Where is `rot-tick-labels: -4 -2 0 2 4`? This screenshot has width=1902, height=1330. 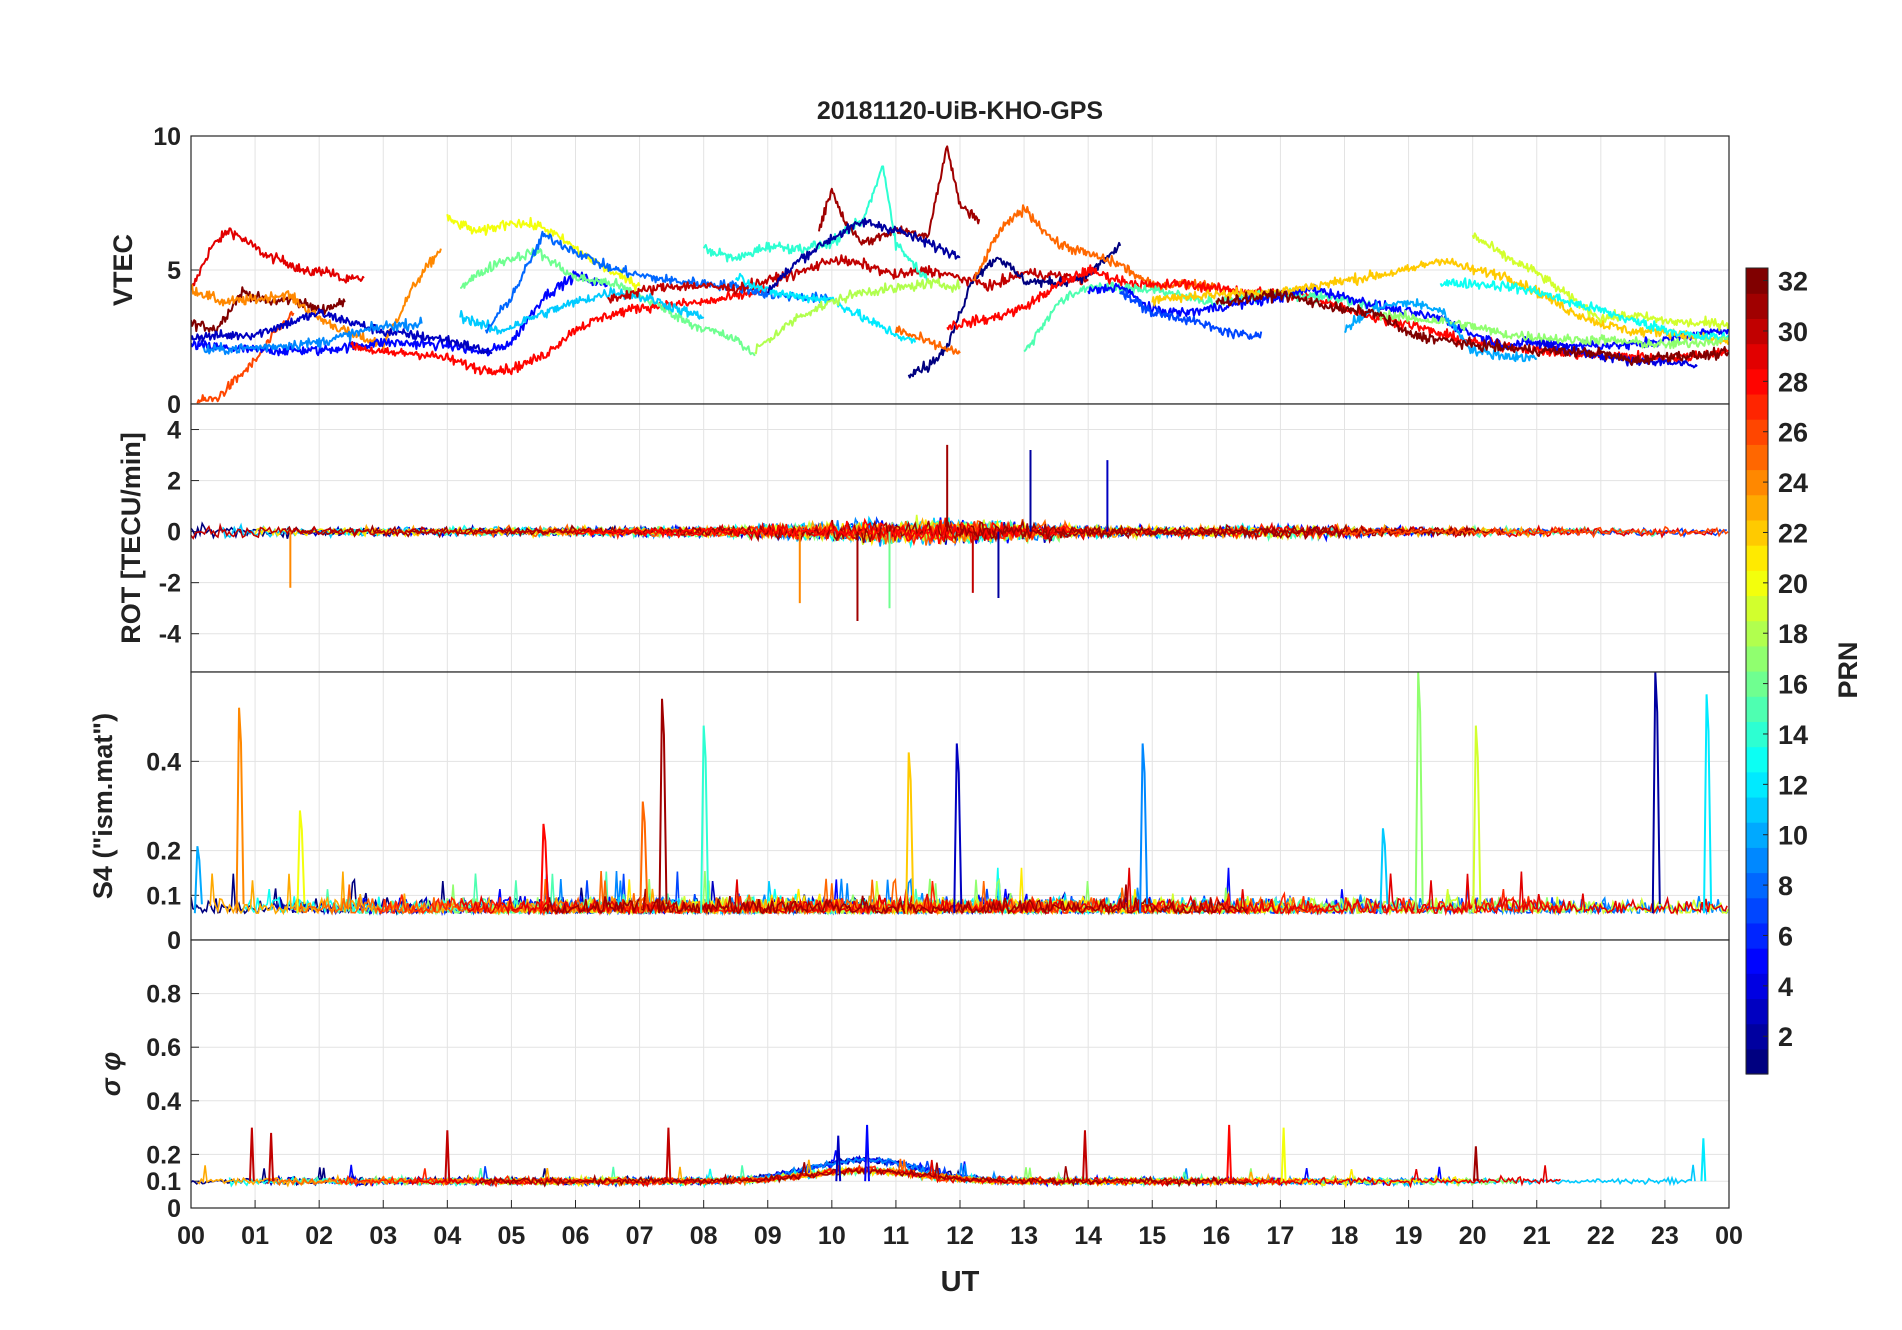 rot-tick-labels: -4 -2 0 2 4 is located at coordinates (170, 533).